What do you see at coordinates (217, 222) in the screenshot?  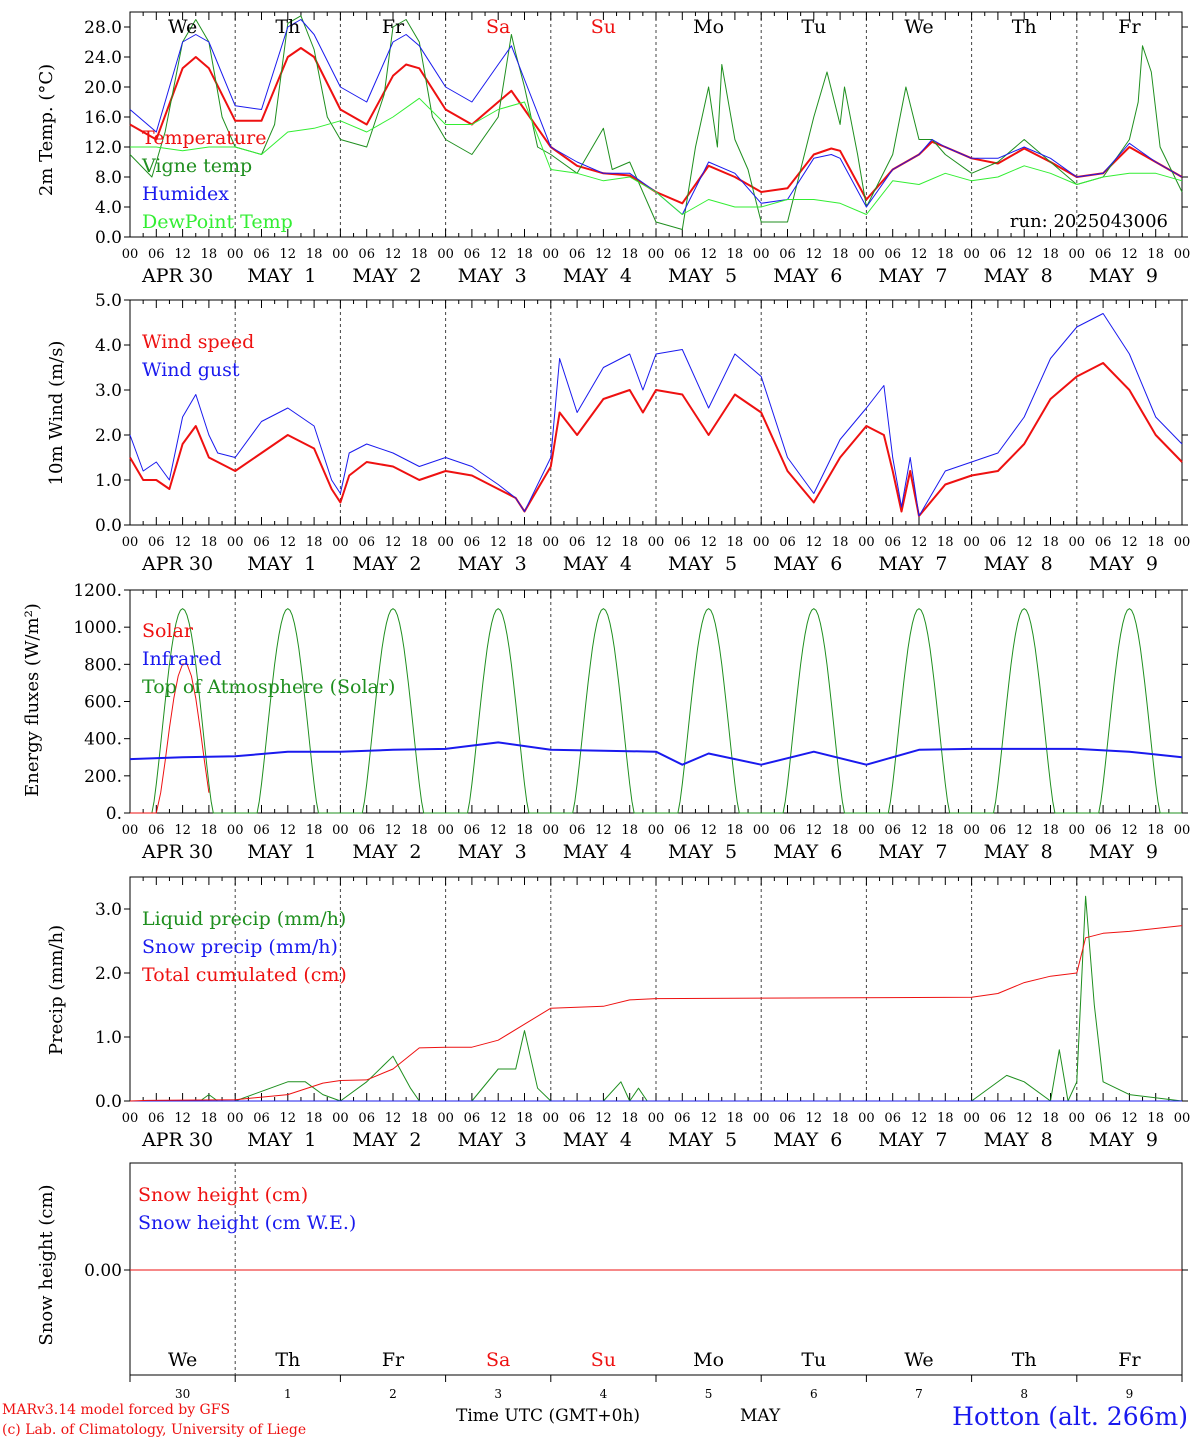 I see `legend-entry: DewPoint Temp` at bounding box center [217, 222].